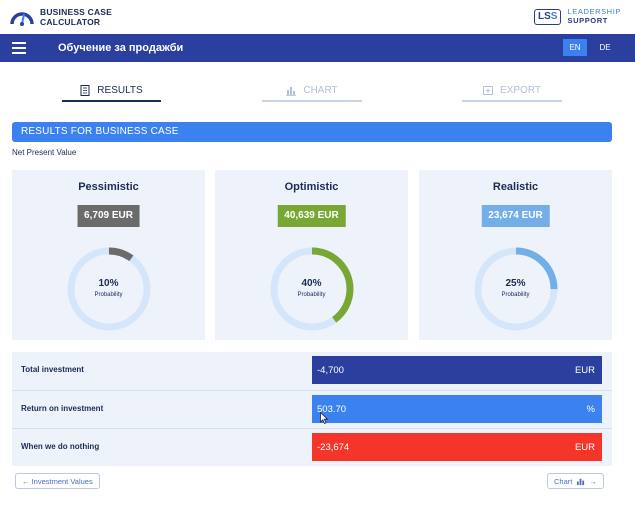 This screenshot has height=516, width=635. I want to click on scenario-amount: 40,639 EUR, so click(311, 216).